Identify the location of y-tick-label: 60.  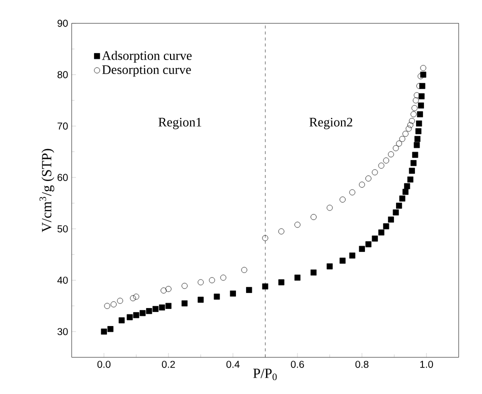
(63, 177).